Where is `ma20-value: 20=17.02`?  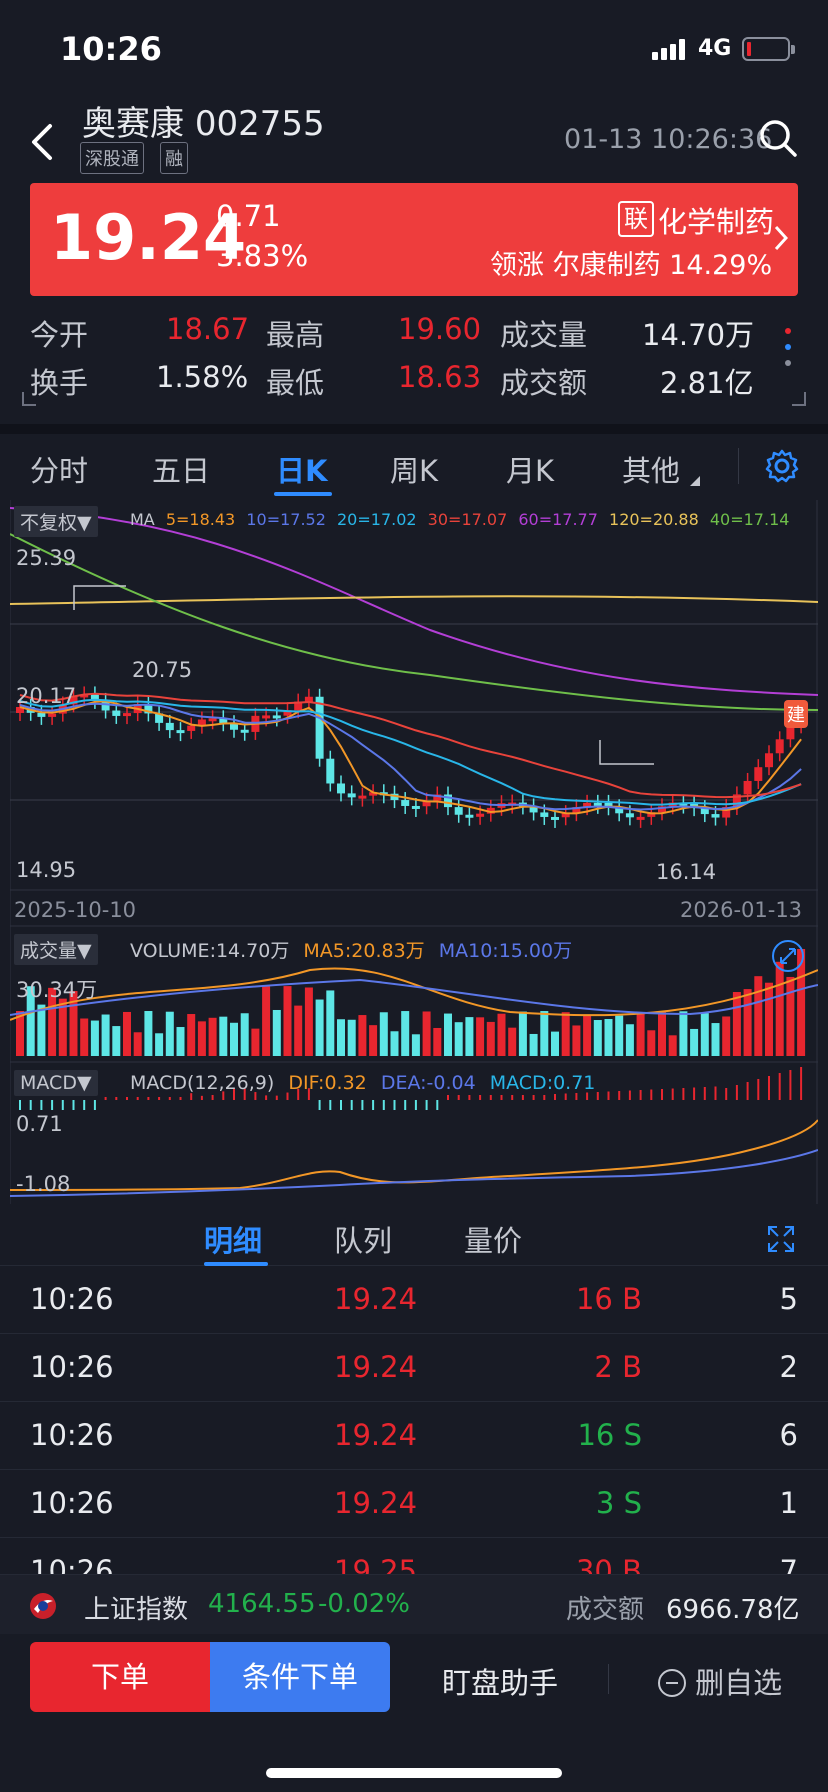
ma20-value: 20=17.02 is located at coordinates (377, 519).